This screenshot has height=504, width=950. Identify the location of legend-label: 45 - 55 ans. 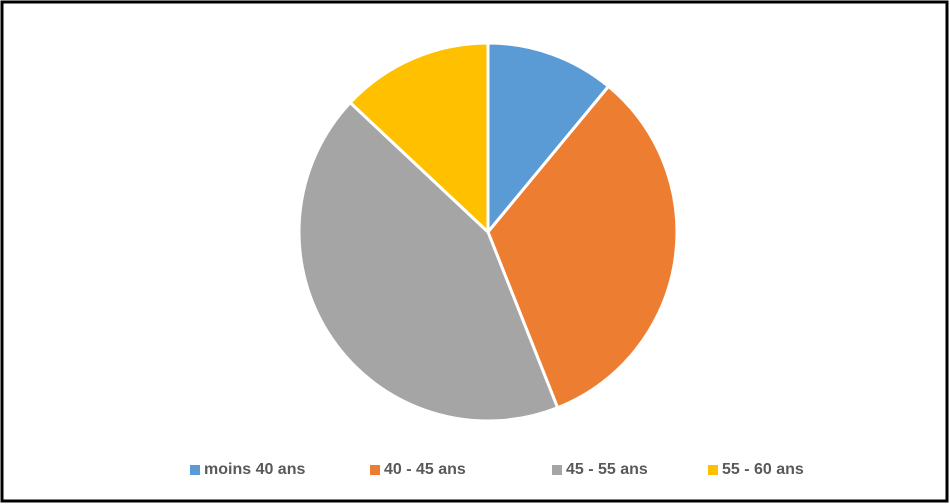
(607, 469).